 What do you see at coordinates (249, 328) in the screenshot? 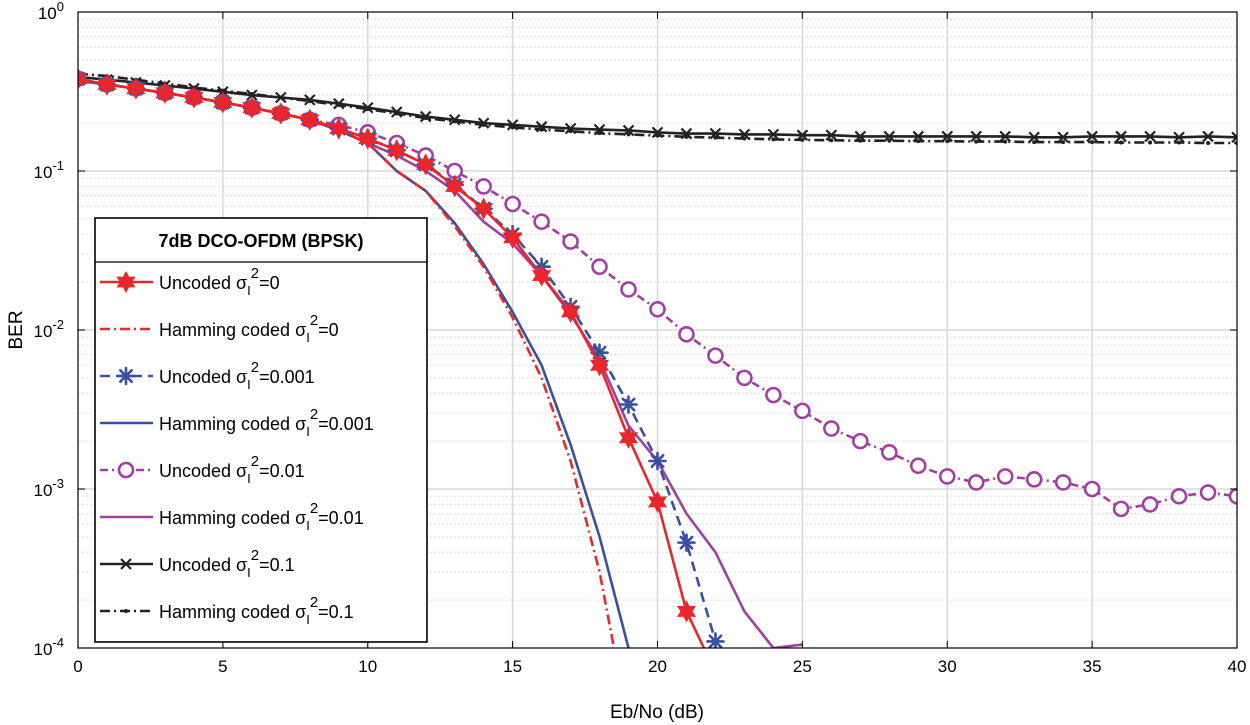
I see `legend-entry-label: Hamming coded σI2=0` at bounding box center [249, 328].